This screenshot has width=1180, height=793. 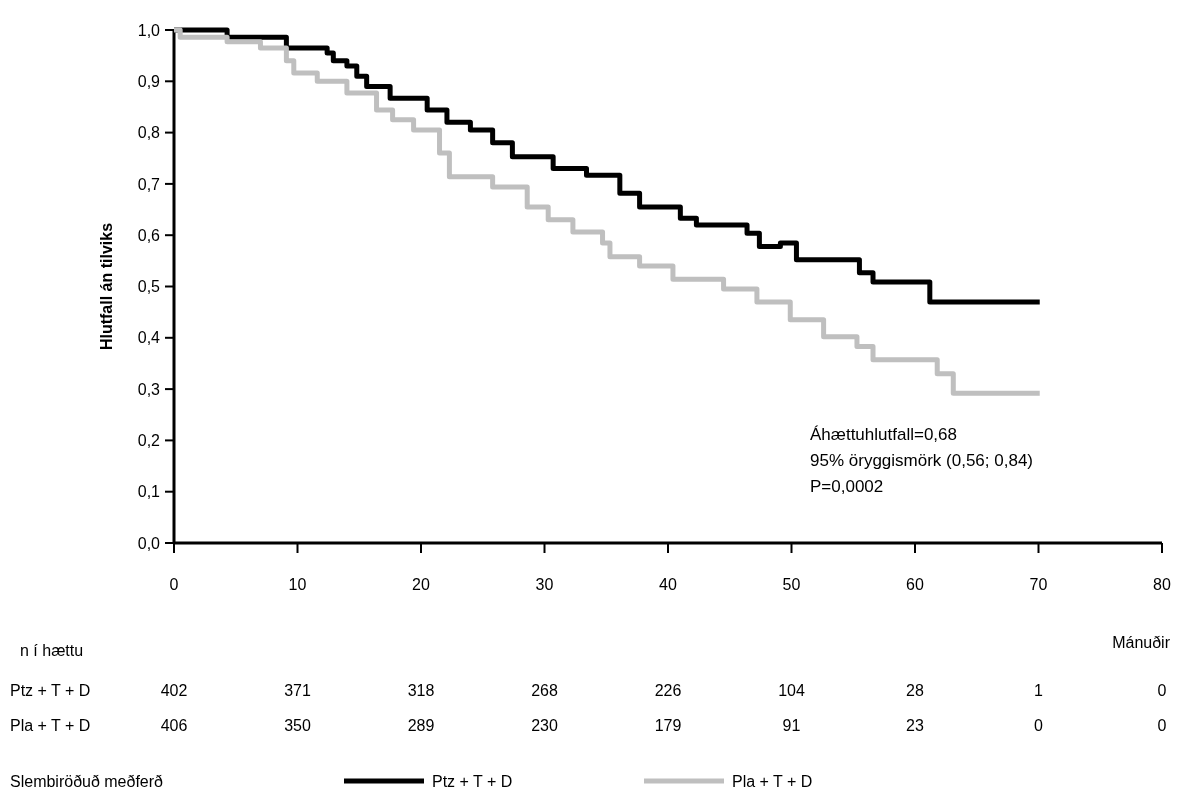 What do you see at coordinates (791, 690) in the screenshot?
I see `text: 104` at bounding box center [791, 690].